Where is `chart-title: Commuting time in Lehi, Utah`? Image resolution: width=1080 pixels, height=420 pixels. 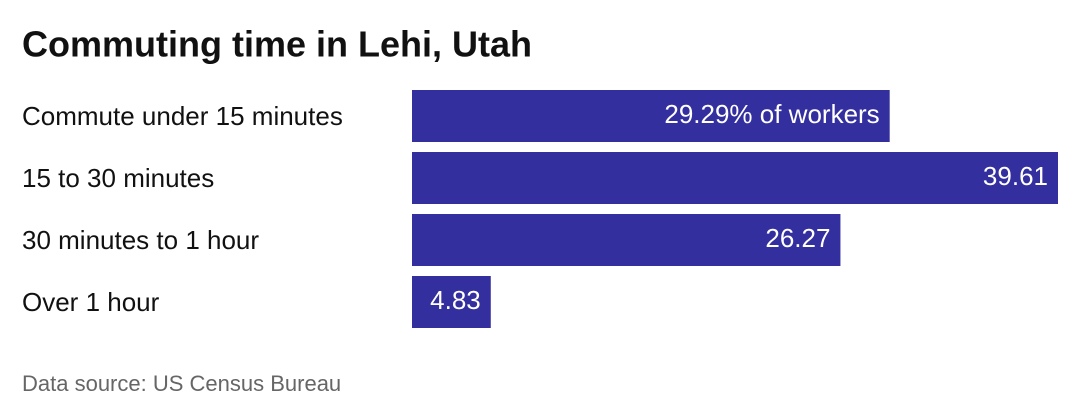
chart-title: Commuting time in Lehi, Utah is located at coordinates (277, 44).